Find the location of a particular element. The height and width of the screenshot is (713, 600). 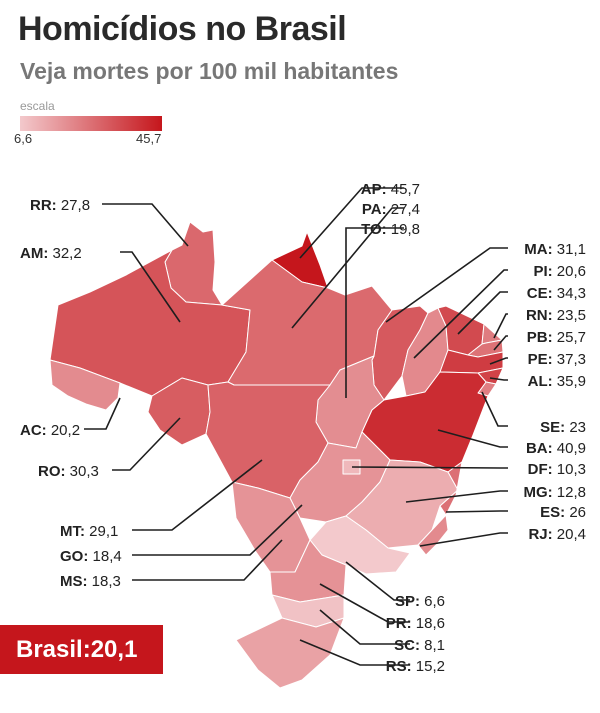

leader-line-rj is located at coordinates (463, 539).